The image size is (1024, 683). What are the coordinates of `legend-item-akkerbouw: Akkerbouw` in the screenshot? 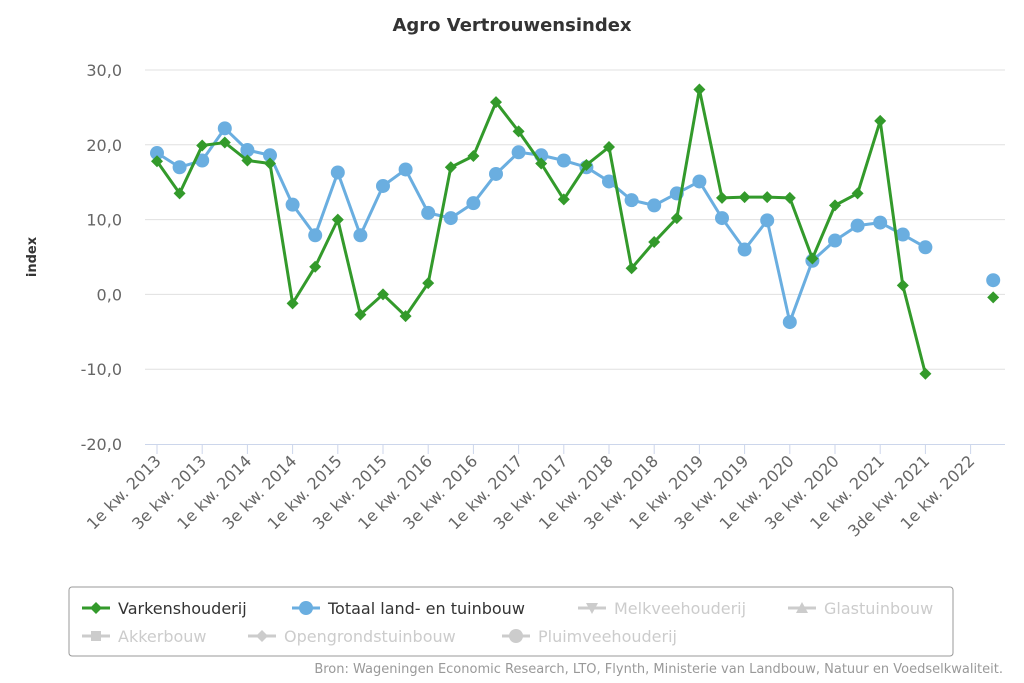 It's located at (144, 636).